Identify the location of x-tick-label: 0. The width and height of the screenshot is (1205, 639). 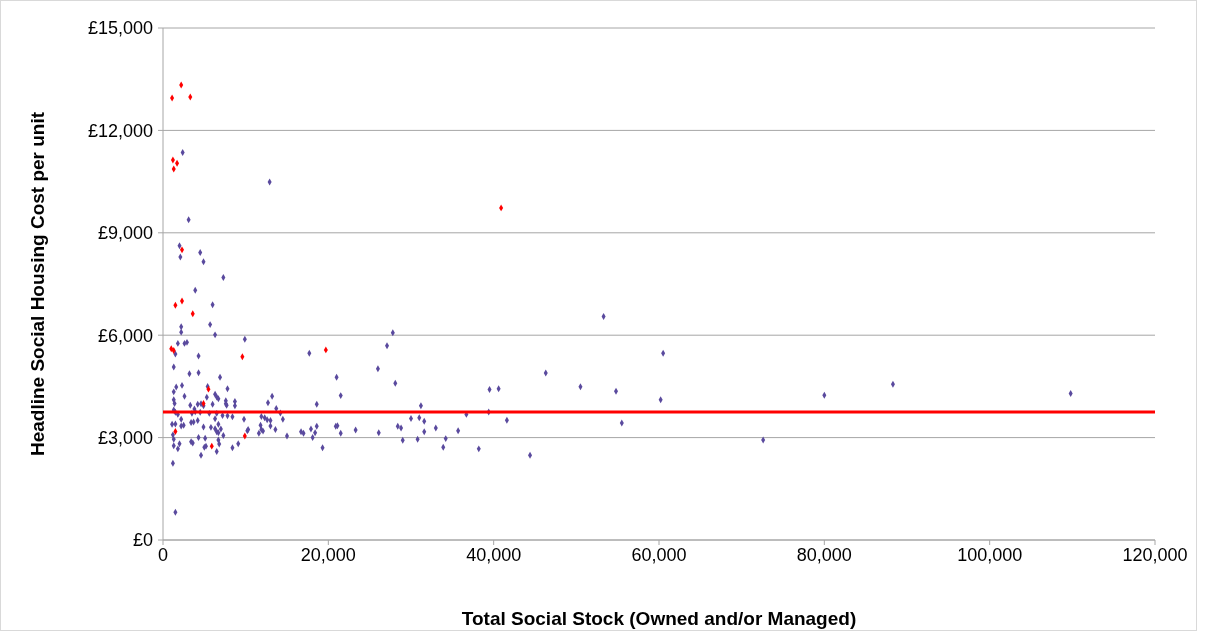
(163, 555).